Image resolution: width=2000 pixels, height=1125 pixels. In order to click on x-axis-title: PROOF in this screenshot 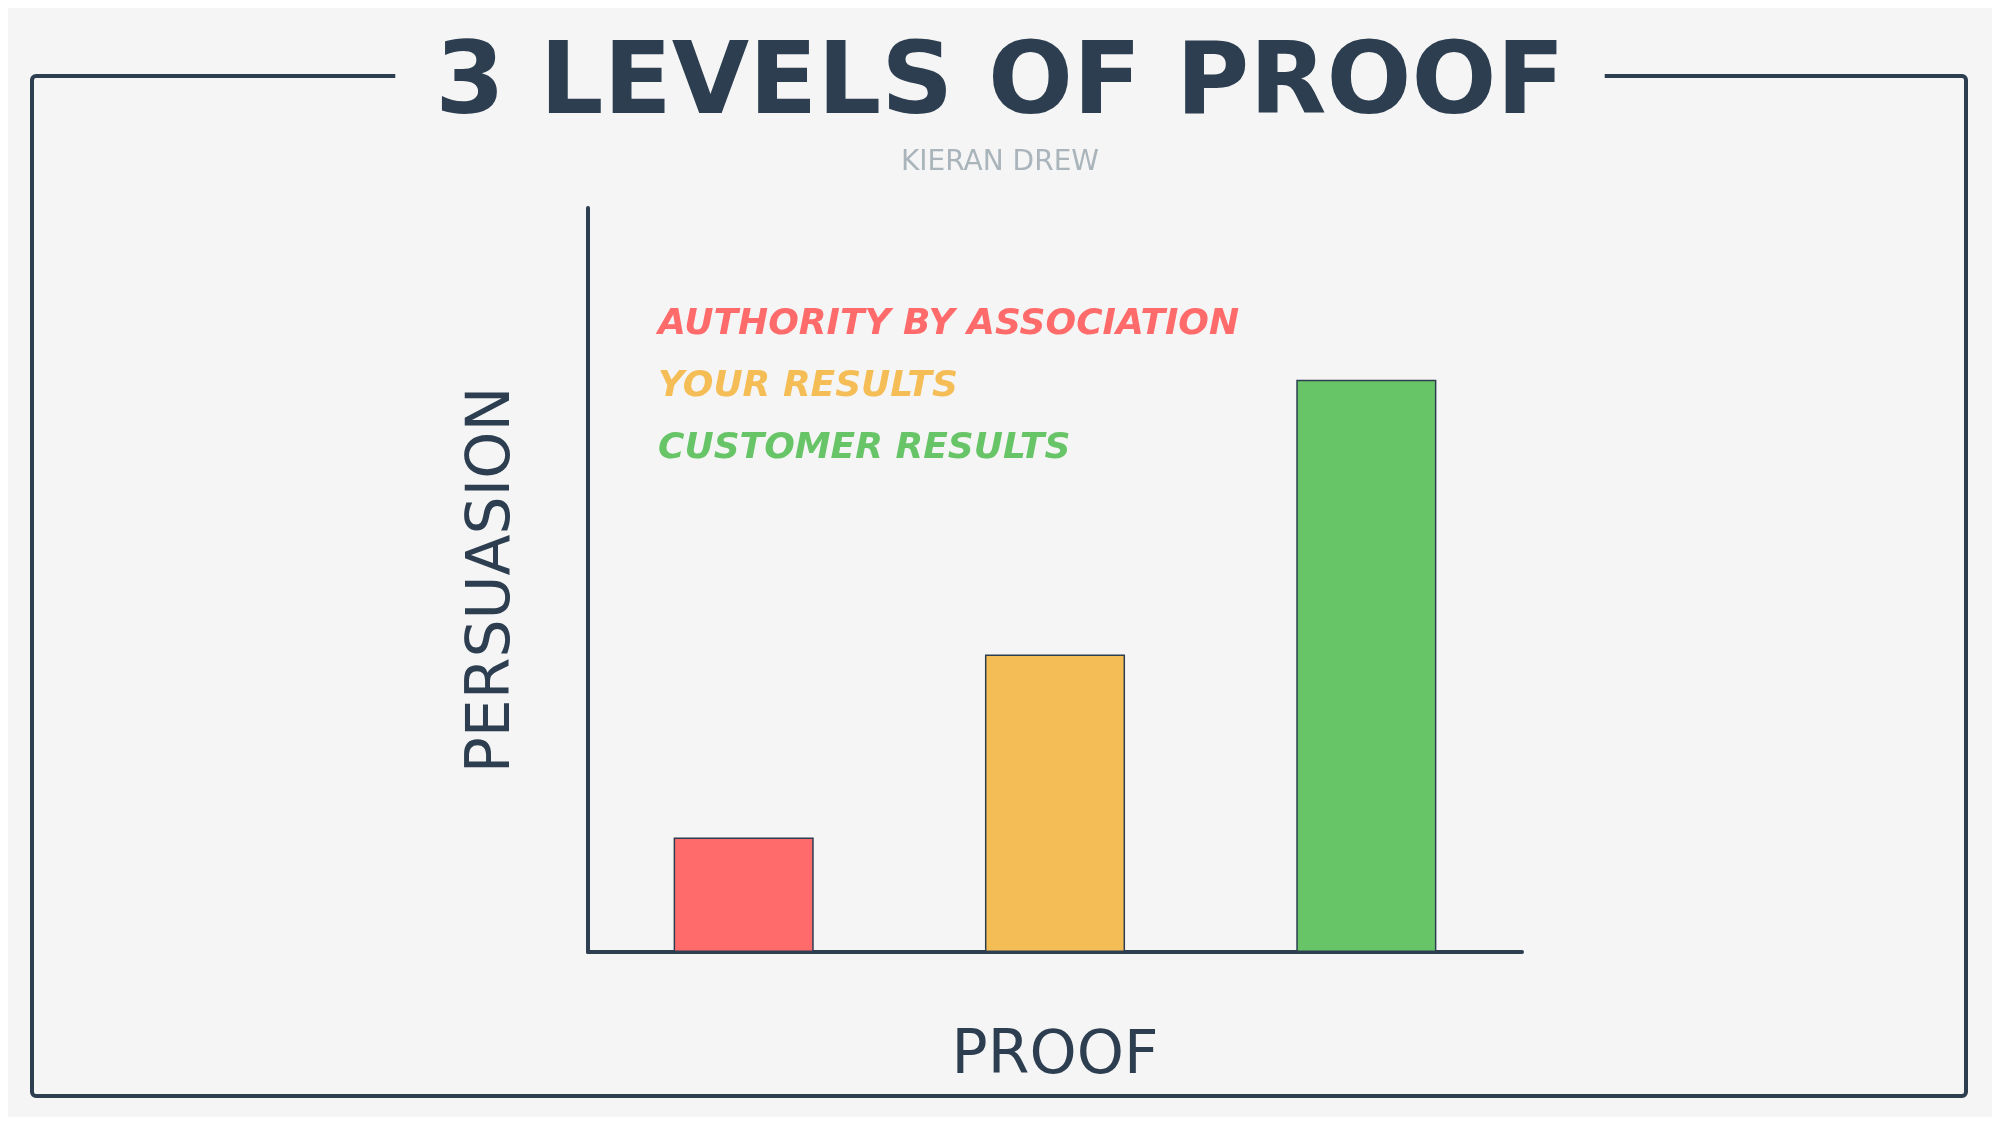, I will do `click(1055, 1052)`.